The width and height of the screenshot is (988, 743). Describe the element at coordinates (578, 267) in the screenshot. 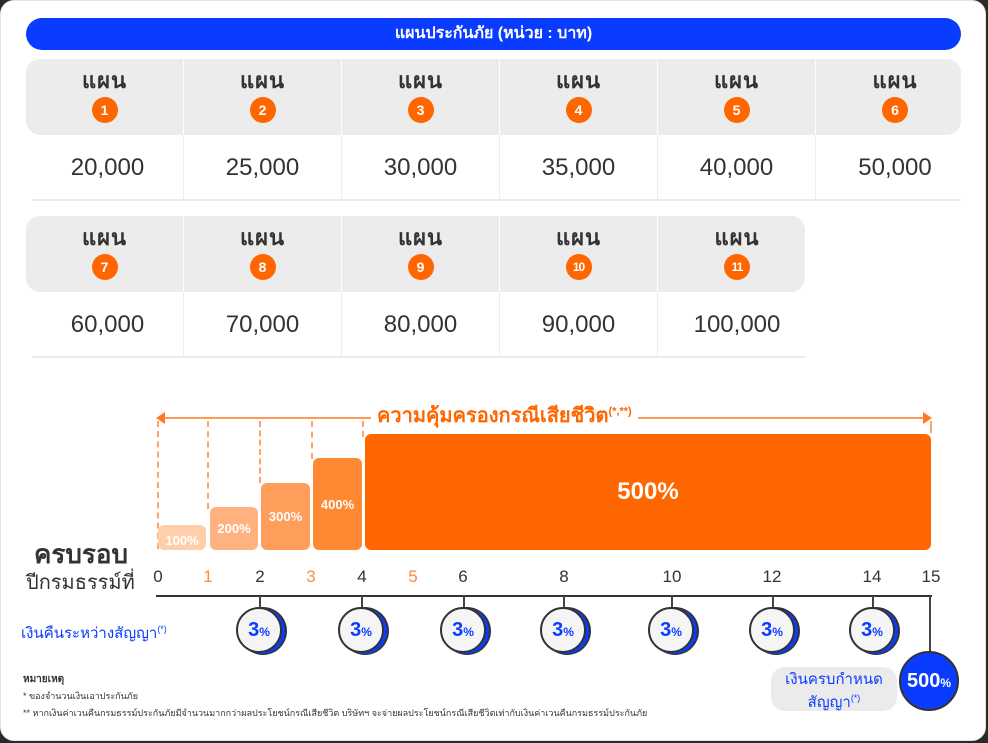

I see `plan-number-badge: 10` at that location.